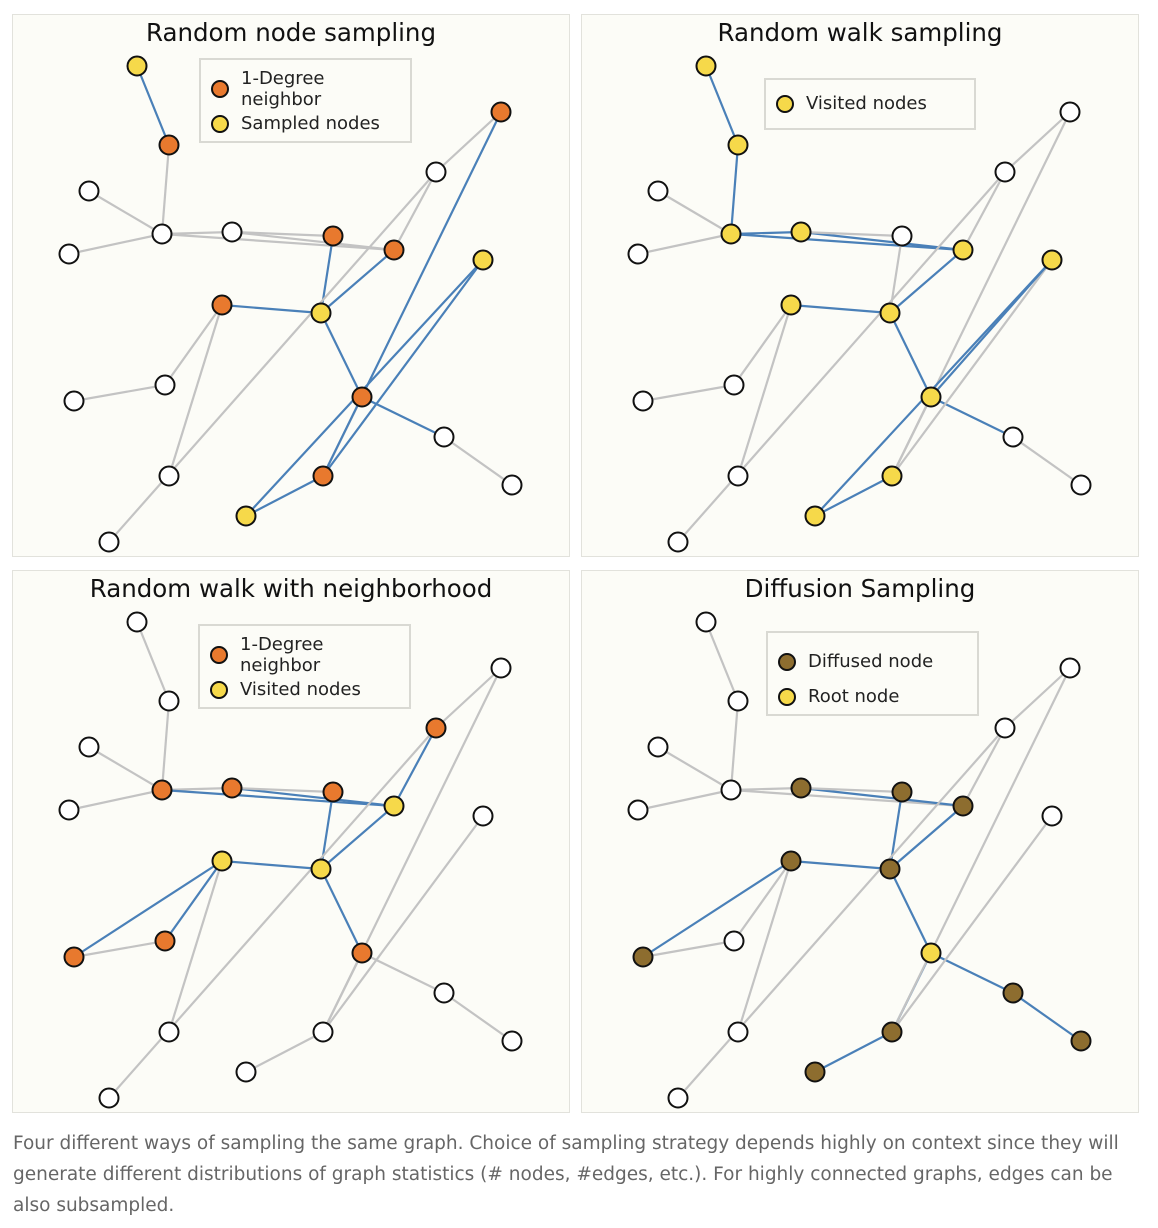 This screenshot has width=1158, height=1228. Describe the element at coordinates (738, 701) in the screenshot. I see `node-B-white` at that location.